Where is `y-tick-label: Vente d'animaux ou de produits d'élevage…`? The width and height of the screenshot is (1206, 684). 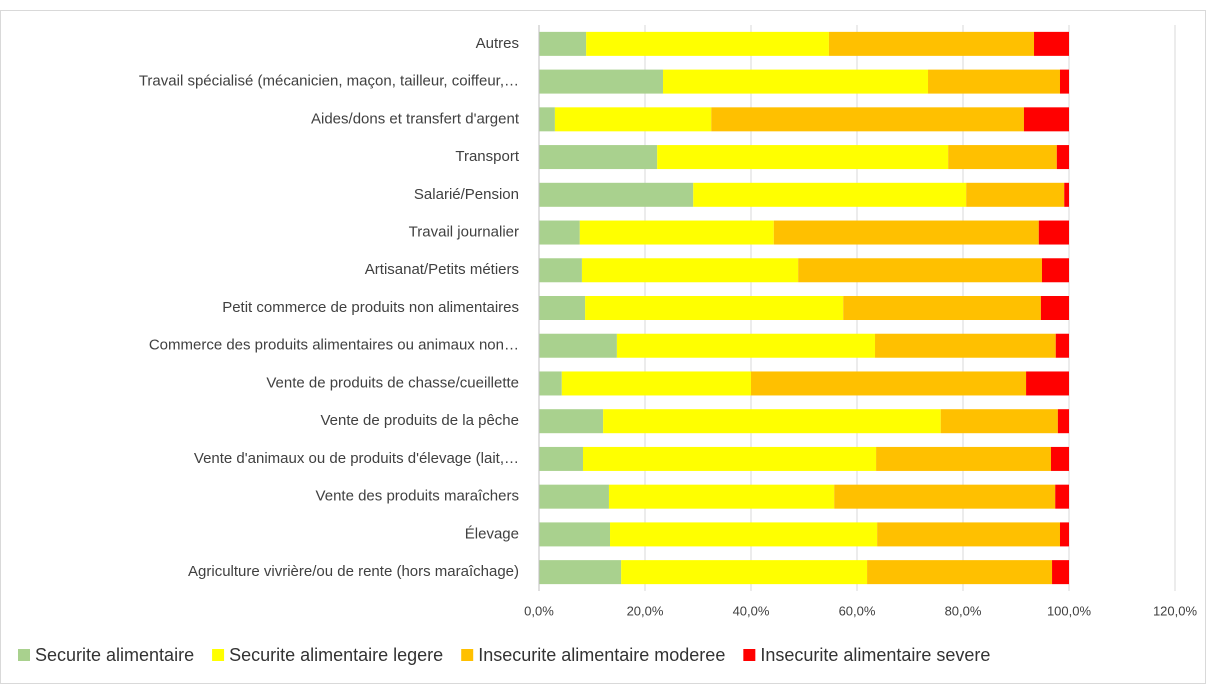
y-tick-label: Vente d'animaux ou de produits d'élevage… is located at coordinates (356, 458).